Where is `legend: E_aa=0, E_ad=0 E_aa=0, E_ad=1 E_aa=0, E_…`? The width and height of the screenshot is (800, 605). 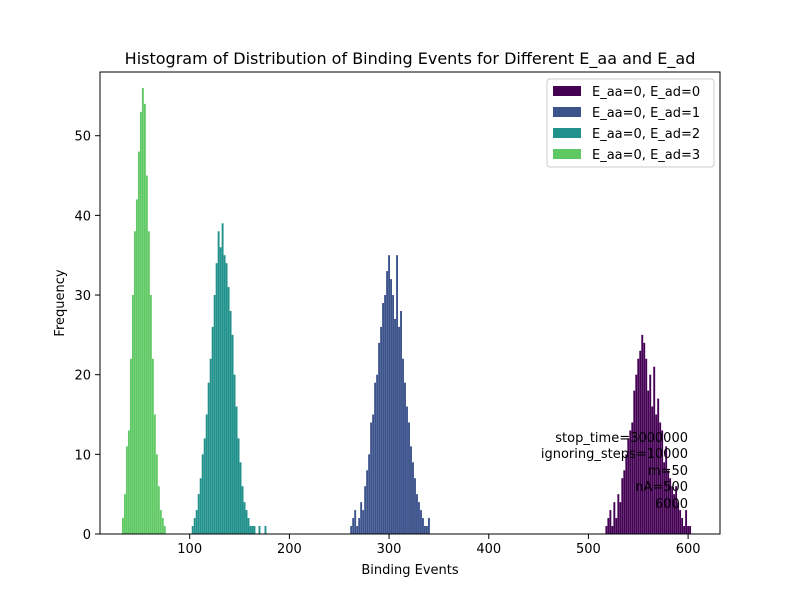
legend: E_aa=0, E_ad=0 E_aa=0, E_ad=1 E_aa=0, E_… is located at coordinates (630, 123).